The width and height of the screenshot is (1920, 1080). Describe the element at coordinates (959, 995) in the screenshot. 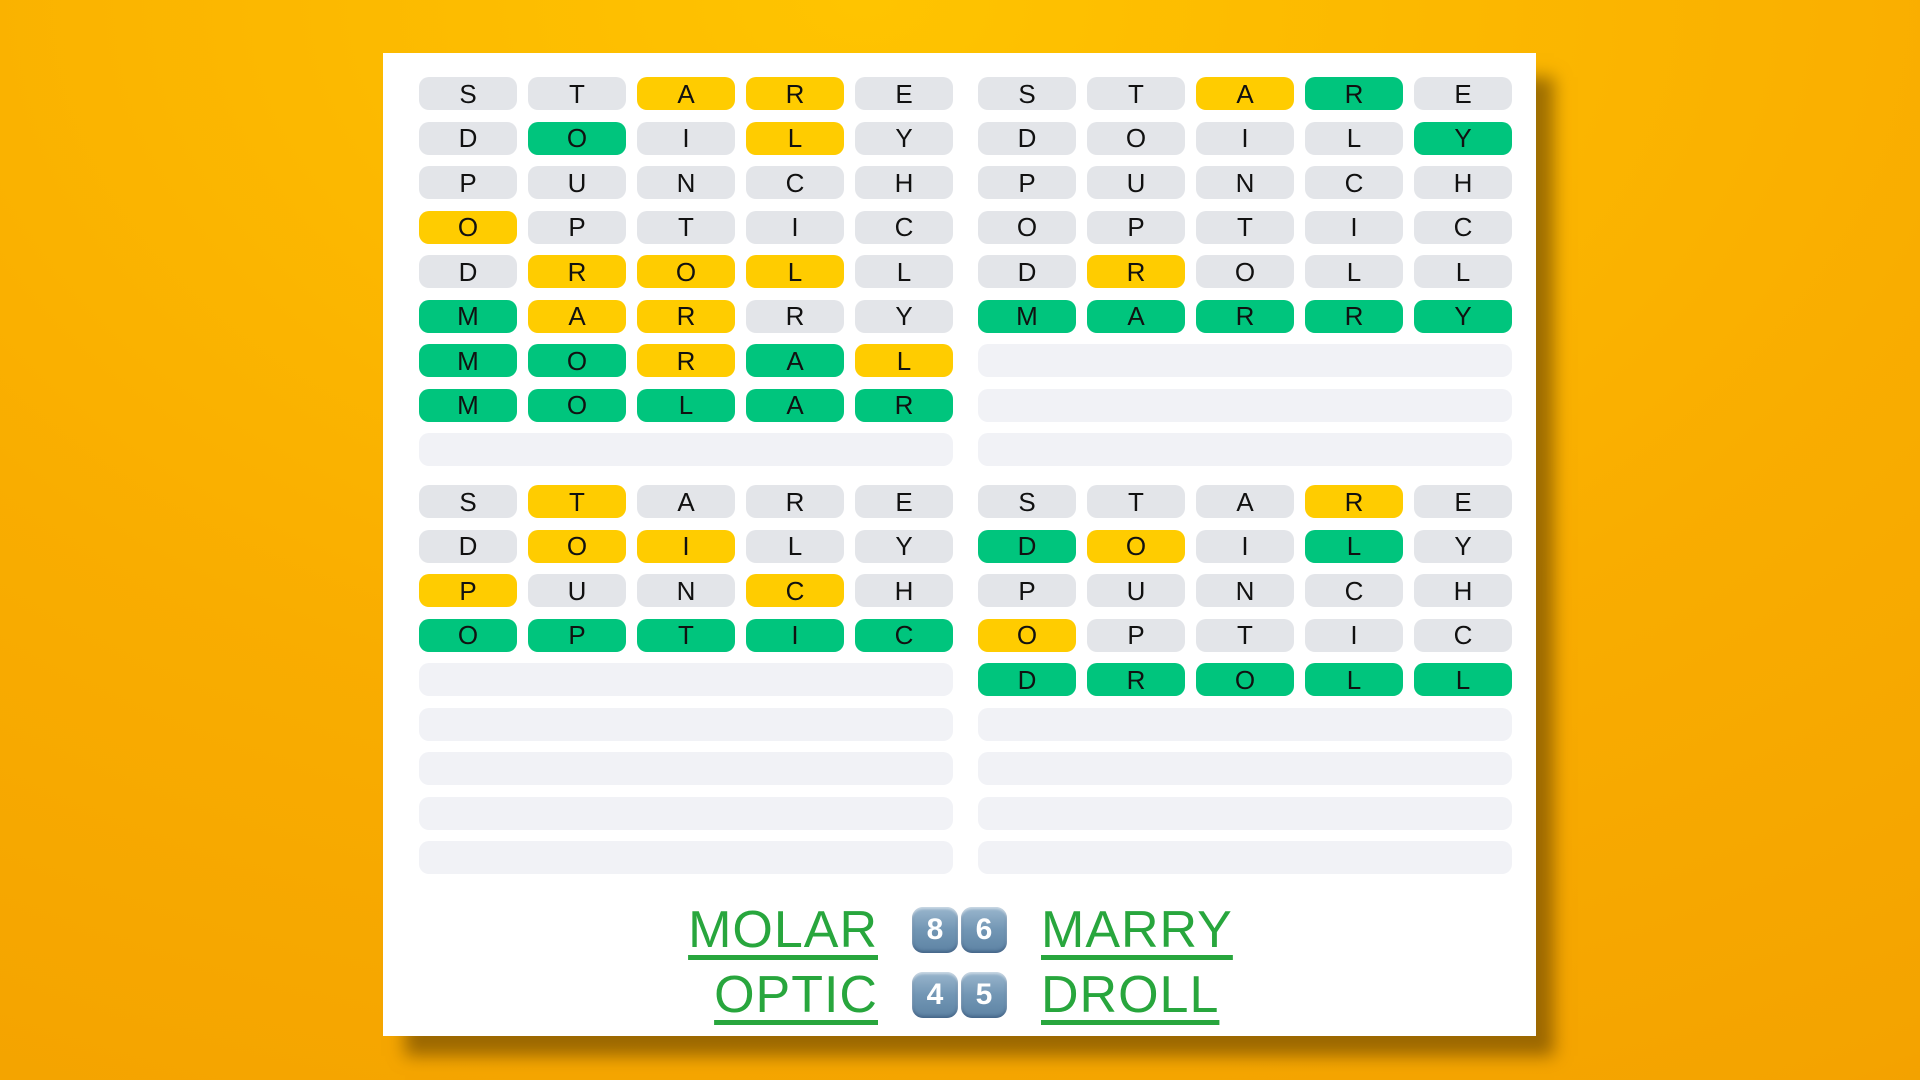

I see `answer-row: OPTIC 4 5 DROLL` at that location.